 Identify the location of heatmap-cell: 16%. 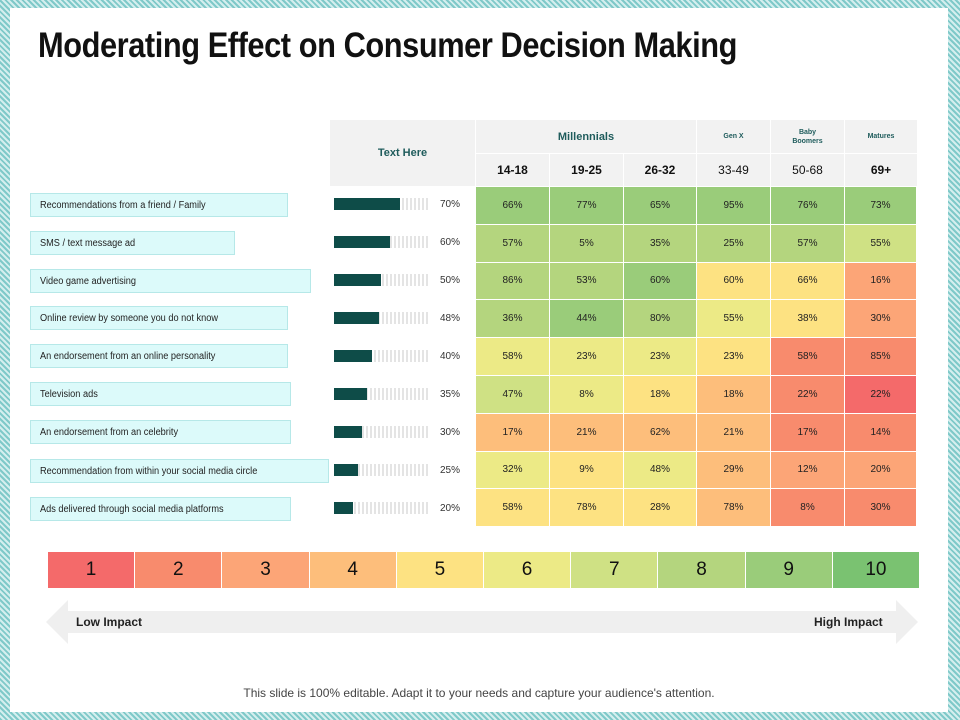
(881, 281).